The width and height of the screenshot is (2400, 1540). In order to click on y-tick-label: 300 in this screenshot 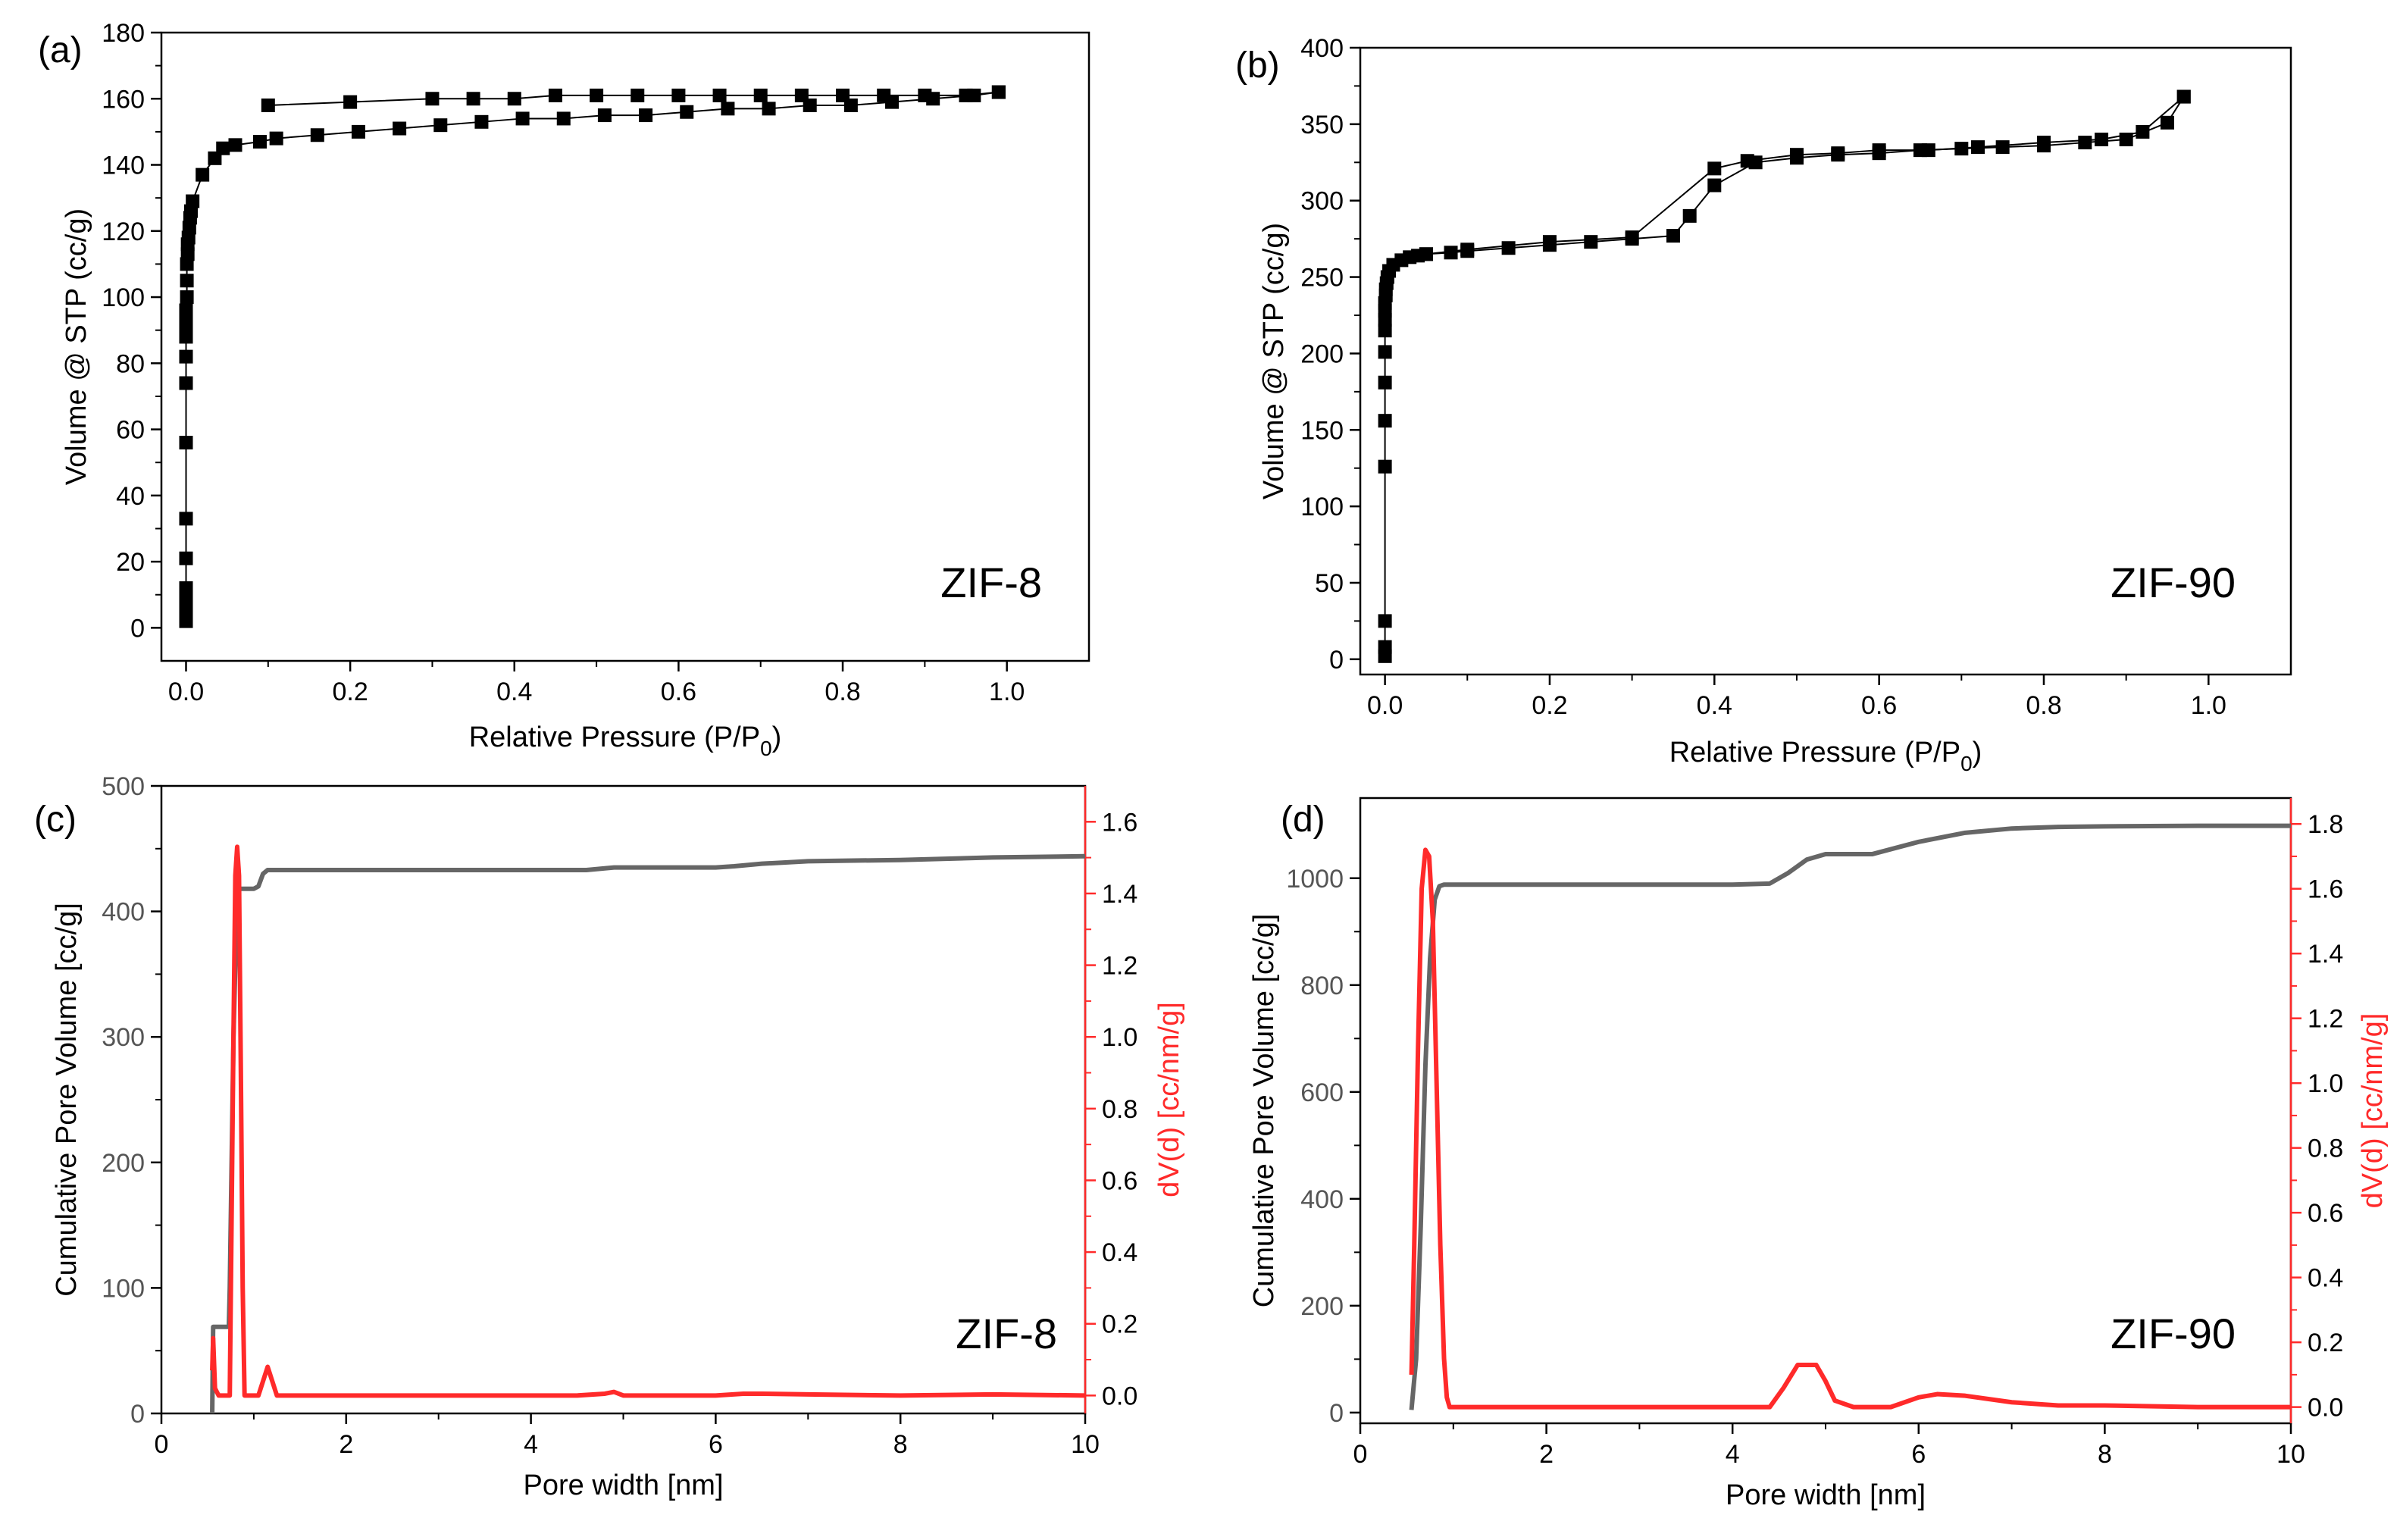, I will do `click(123, 1037)`.